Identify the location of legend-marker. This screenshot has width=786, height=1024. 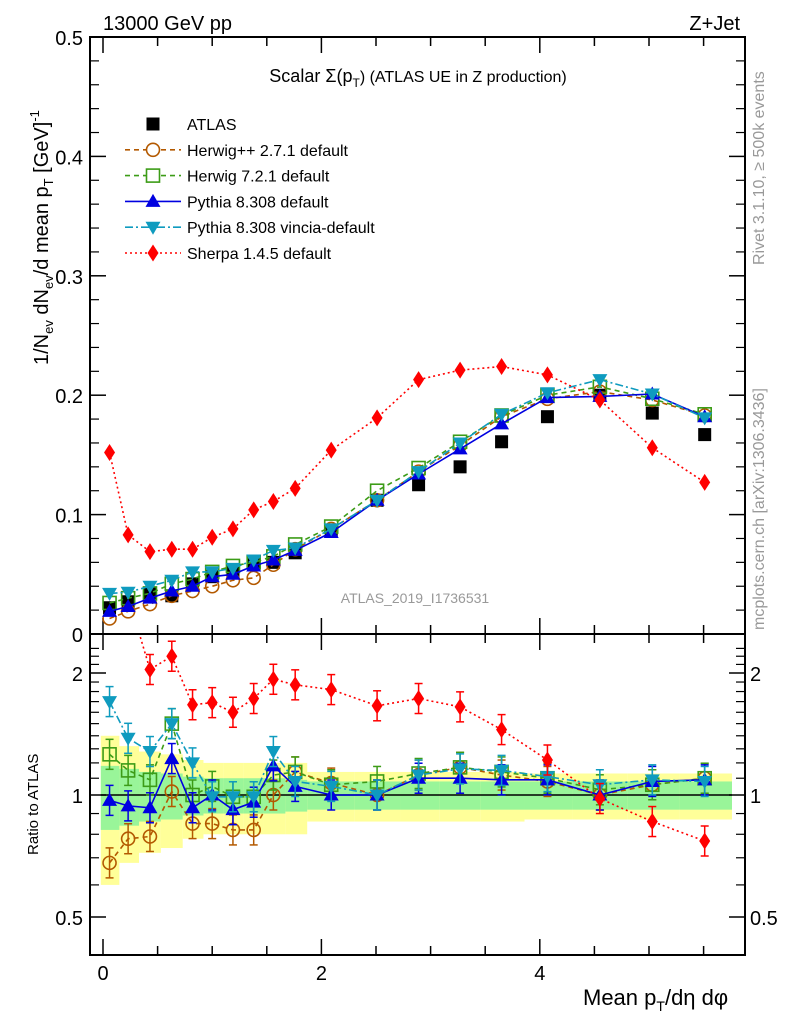
(153, 228).